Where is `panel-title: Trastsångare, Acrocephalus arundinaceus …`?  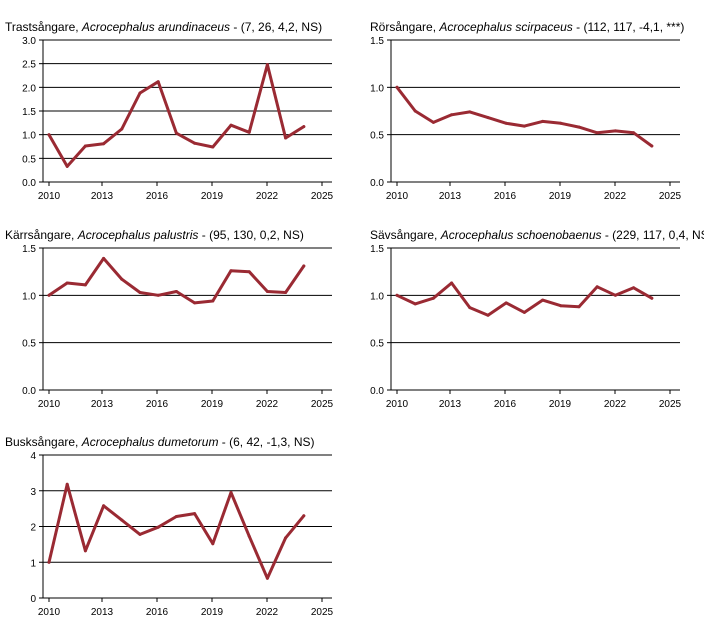 panel-title: Trastsångare, Acrocephalus arundinaceus … is located at coordinates (163, 27).